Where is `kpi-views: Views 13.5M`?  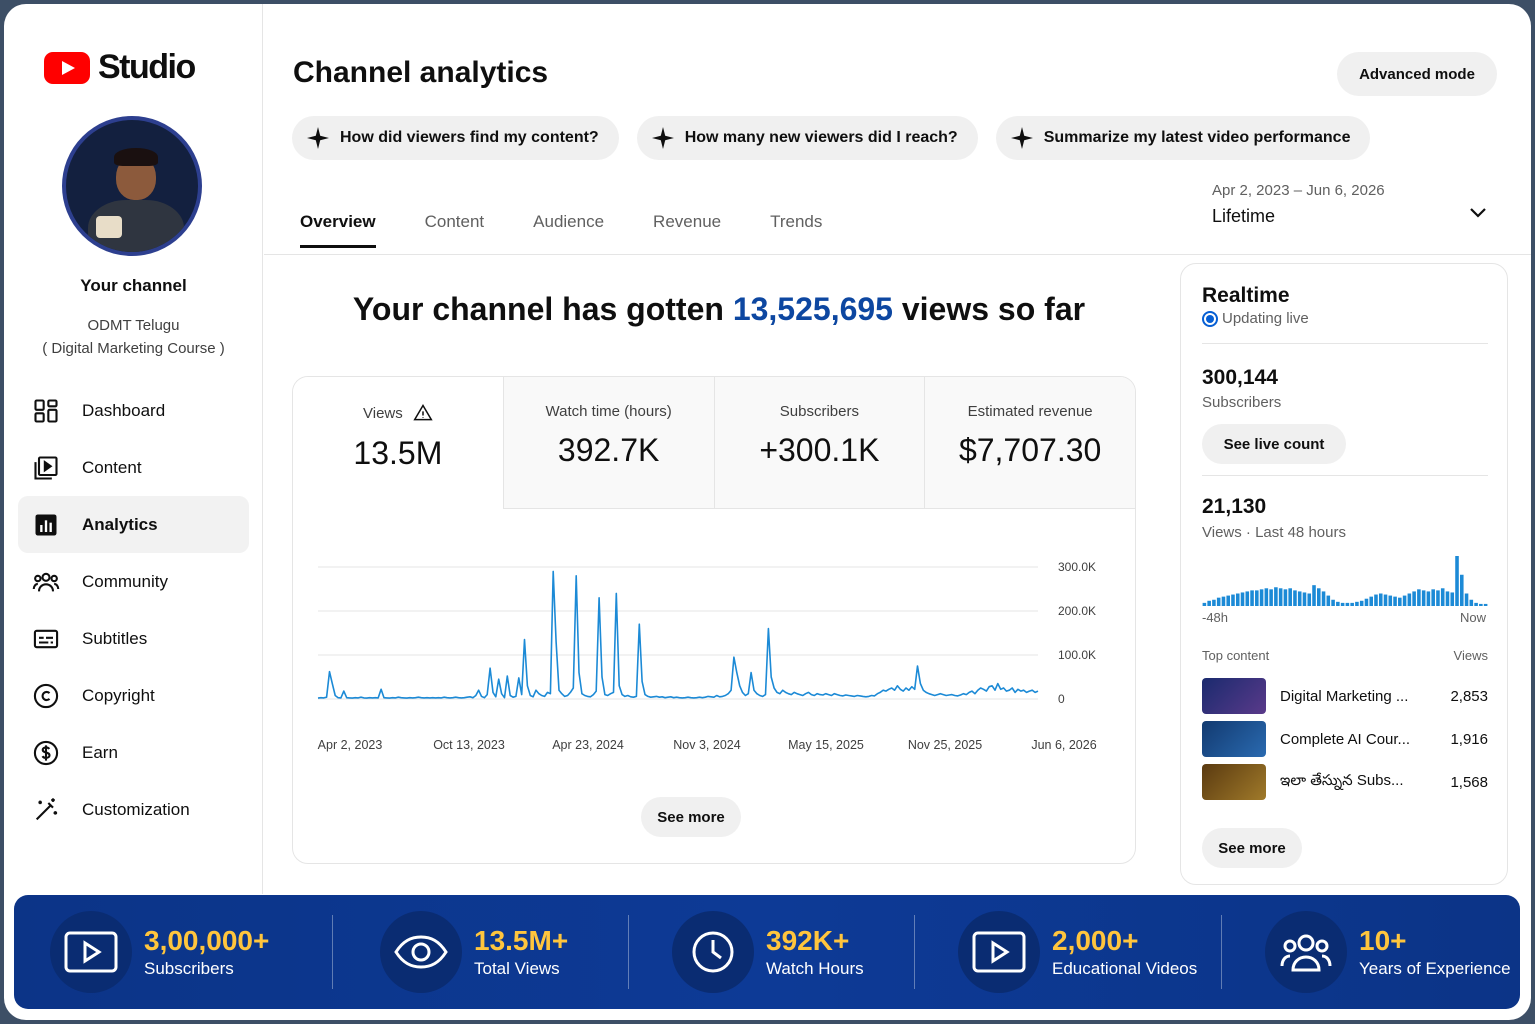
kpi-views: Views 13.5M is located at coordinates (398, 443).